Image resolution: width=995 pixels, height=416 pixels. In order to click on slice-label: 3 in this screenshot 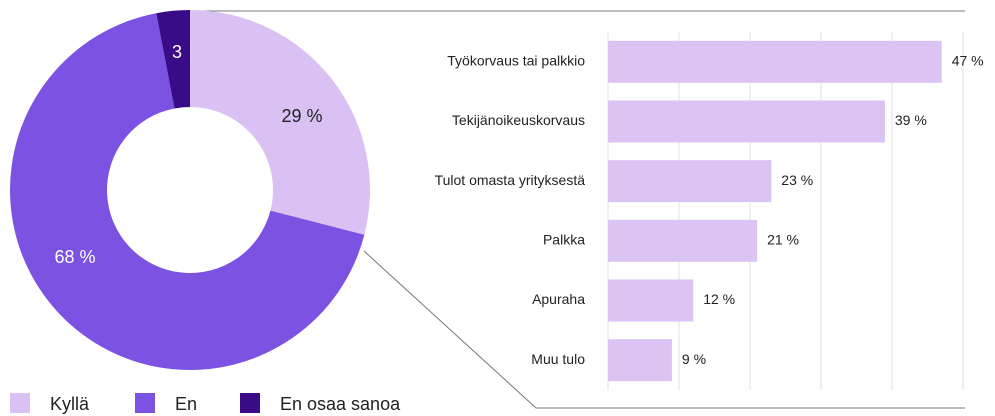, I will do `click(177, 52)`.